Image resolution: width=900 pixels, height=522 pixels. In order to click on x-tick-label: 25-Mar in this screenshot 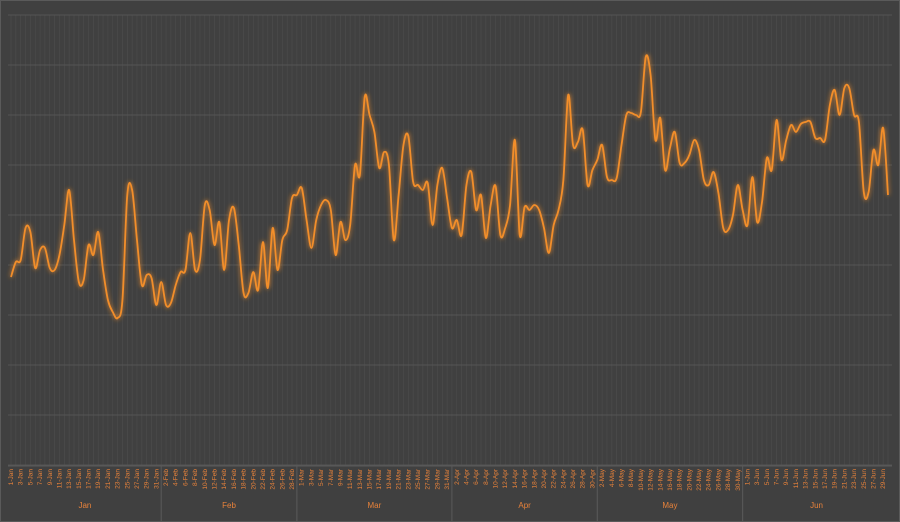, I will do `click(418, 478)`.